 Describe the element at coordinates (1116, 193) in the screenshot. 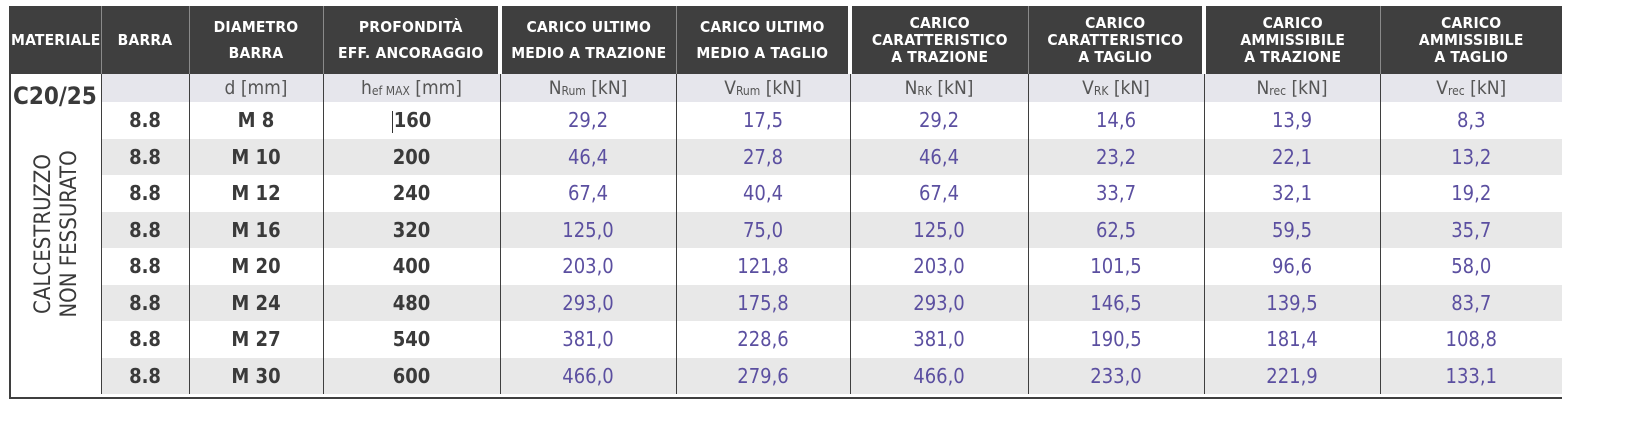

I see `cell-v-rk: 33,7` at that location.